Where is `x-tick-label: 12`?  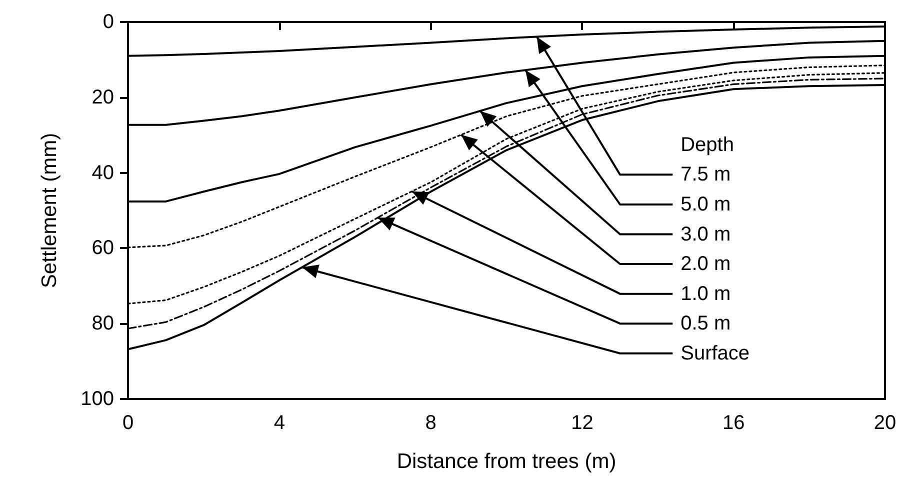 x-tick-label: 12 is located at coordinates (582, 423).